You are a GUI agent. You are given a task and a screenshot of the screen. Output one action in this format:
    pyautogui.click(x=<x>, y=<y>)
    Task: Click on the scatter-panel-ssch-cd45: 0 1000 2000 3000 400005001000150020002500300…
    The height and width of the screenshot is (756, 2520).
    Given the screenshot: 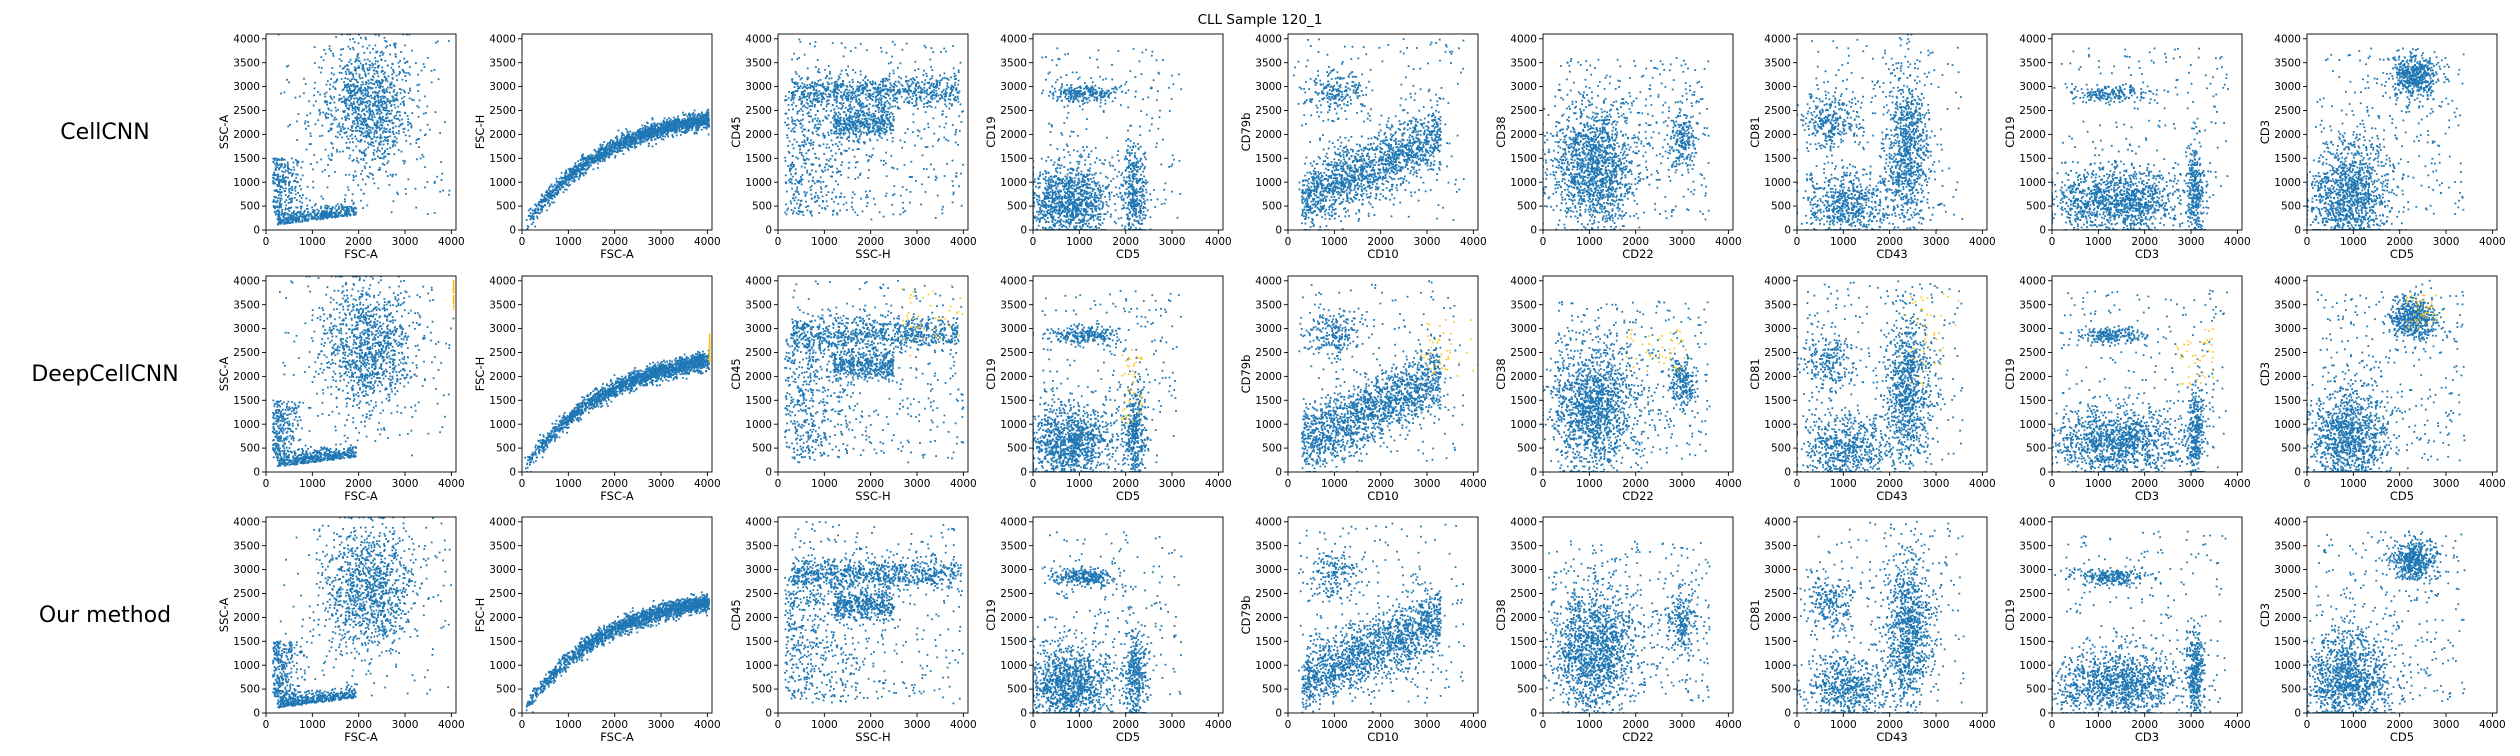 What is the action you would take?
    pyautogui.click(x=853, y=147)
    